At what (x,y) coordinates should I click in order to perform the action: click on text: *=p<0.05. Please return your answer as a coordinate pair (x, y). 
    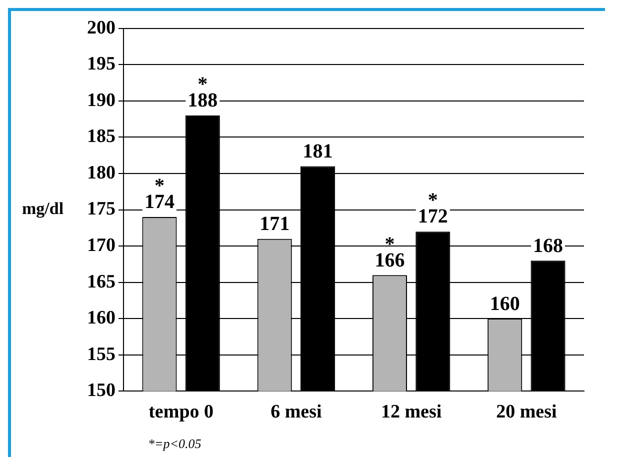
    Looking at the image, I should click on (175, 444).